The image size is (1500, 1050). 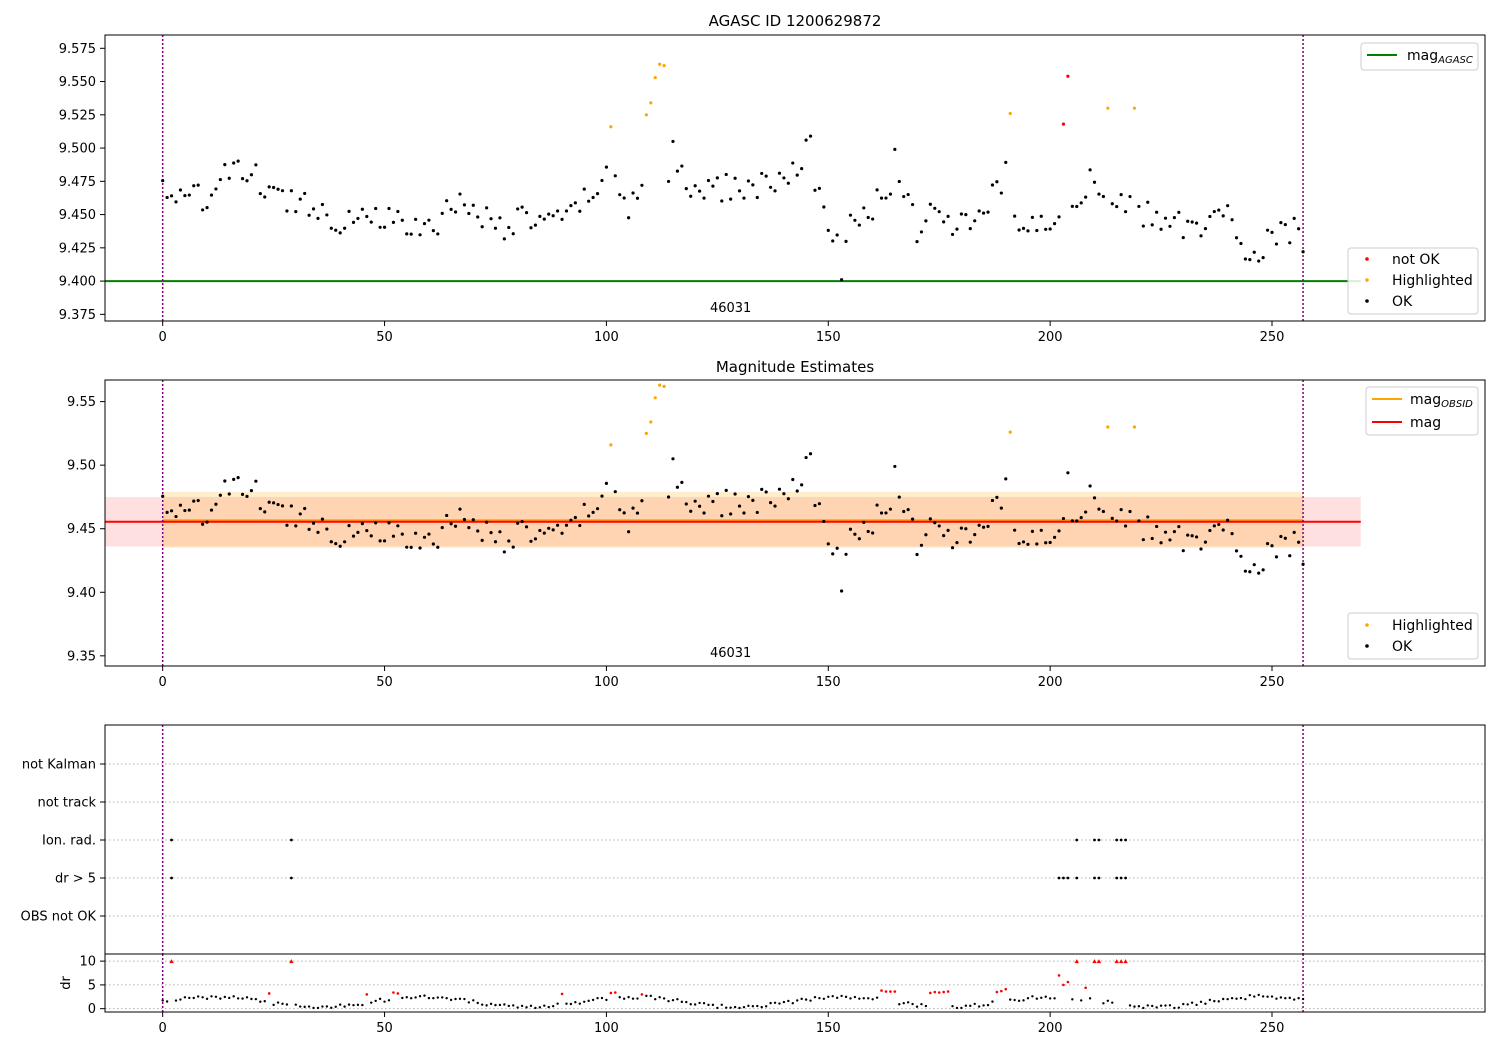 What do you see at coordinates (384, 682) in the screenshot?
I see `x-tick-label: 50` at bounding box center [384, 682].